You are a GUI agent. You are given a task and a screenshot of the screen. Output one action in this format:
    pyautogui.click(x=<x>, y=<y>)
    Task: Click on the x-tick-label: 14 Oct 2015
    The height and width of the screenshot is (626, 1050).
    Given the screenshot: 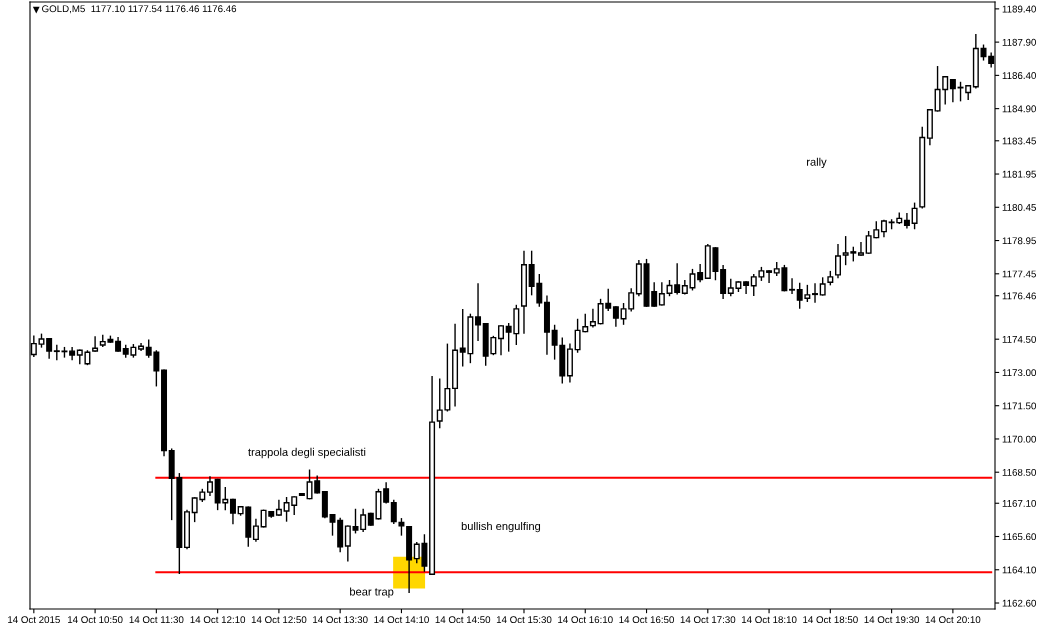 What is the action you would take?
    pyautogui.click(x=34, y=620)
    